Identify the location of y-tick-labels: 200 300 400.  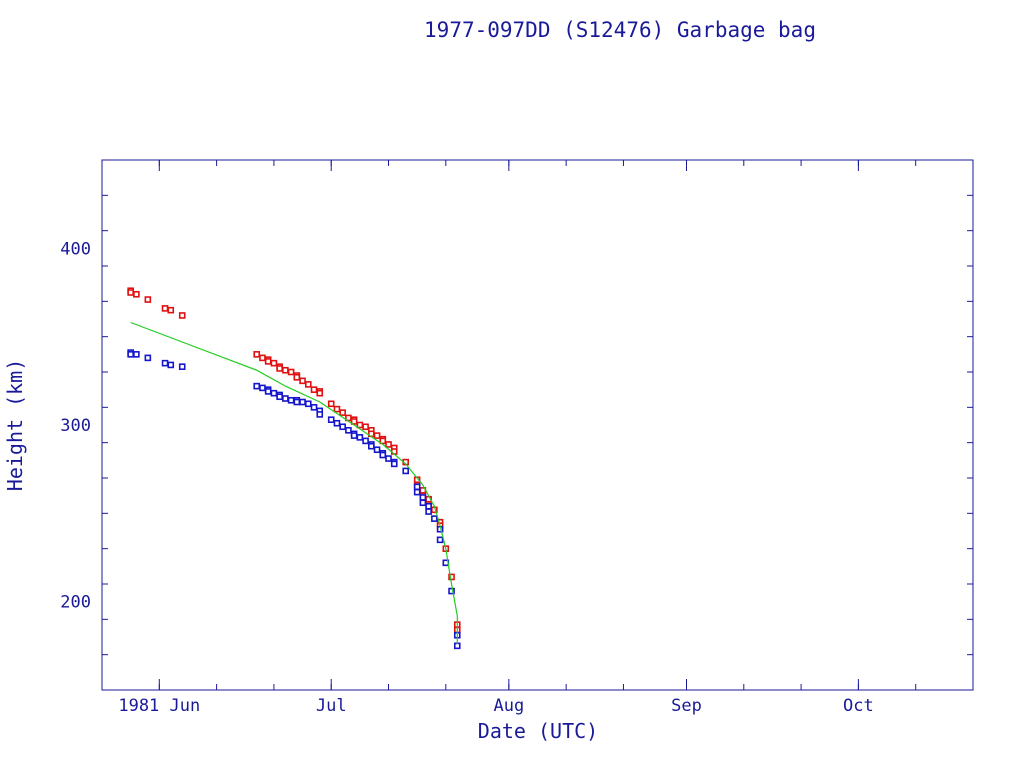
(75, 425).